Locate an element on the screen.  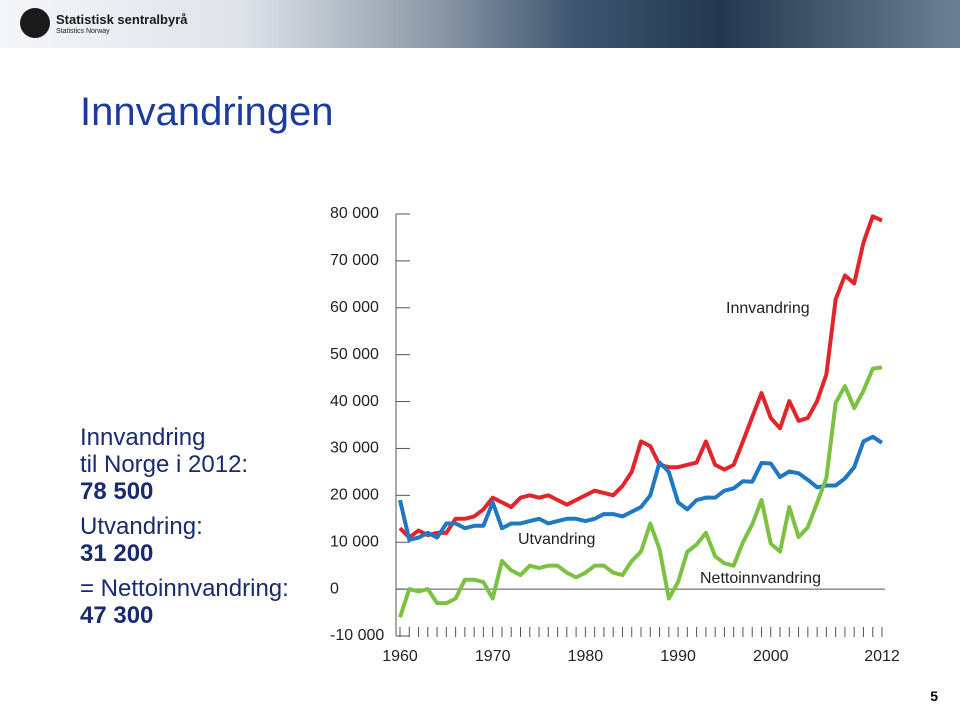
y-tick-label: 70 000 is located at coordinates (354, 260).